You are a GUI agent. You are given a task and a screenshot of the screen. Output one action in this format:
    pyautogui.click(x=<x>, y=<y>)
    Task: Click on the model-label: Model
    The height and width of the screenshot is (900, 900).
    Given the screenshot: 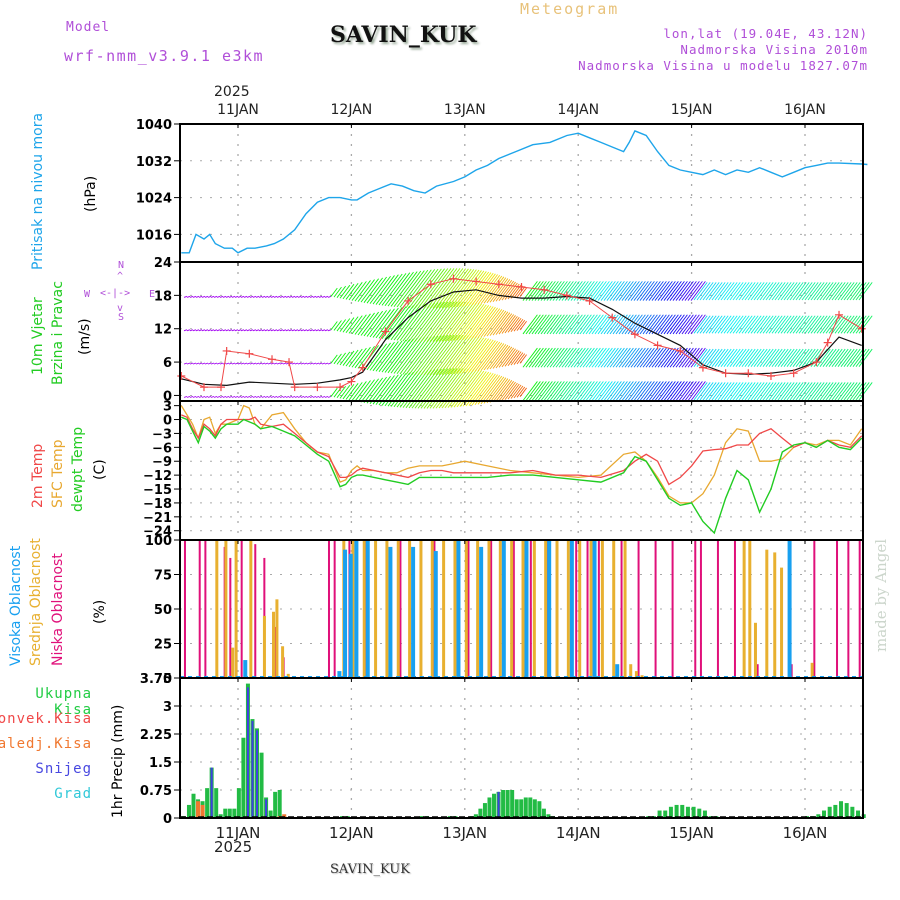 What is the action you would take?
    pyautogui.click(x=88, y=27)
    